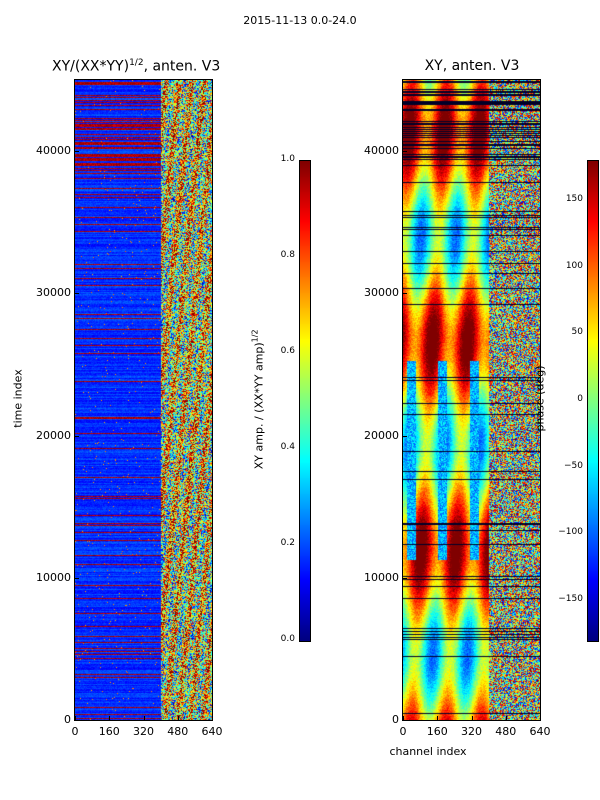 This screenshot has width=600, height=800. What do you see at coordinates (212, 731) in the screenshot?
I see `left-x-tick-4: 640` at bounding box center [212, 731].